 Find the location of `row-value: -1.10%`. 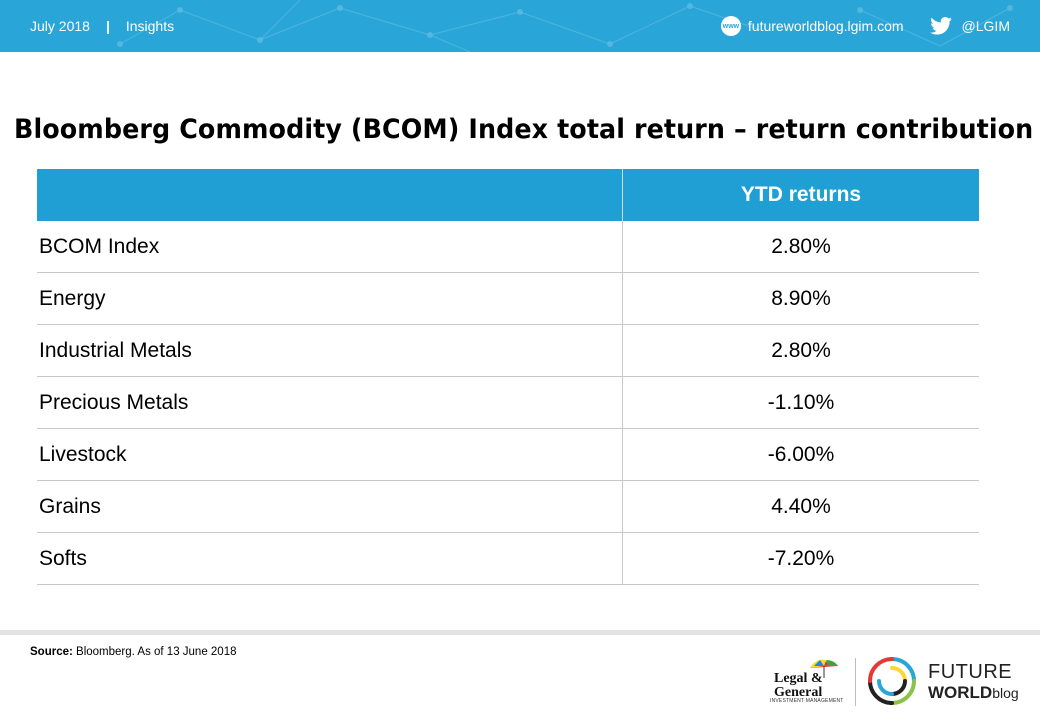

row-value: -1.10% is located at coordinates (800, 402).